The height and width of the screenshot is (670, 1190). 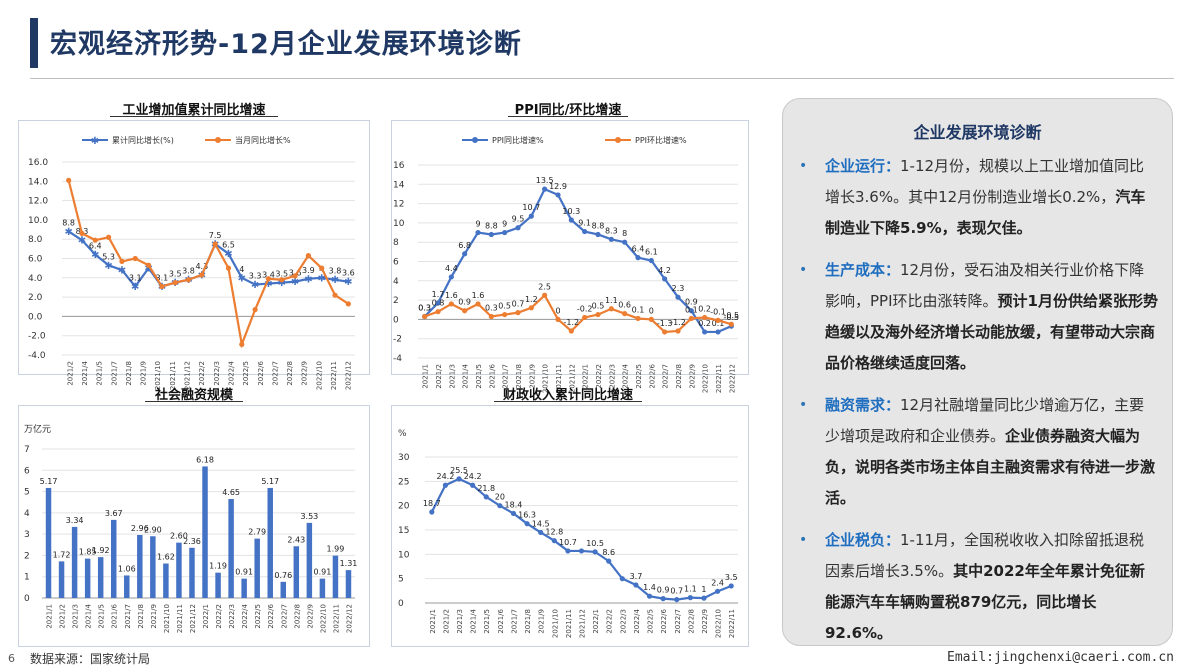 I want to click on y-tick-label: -4, so click(x=397, y=359).